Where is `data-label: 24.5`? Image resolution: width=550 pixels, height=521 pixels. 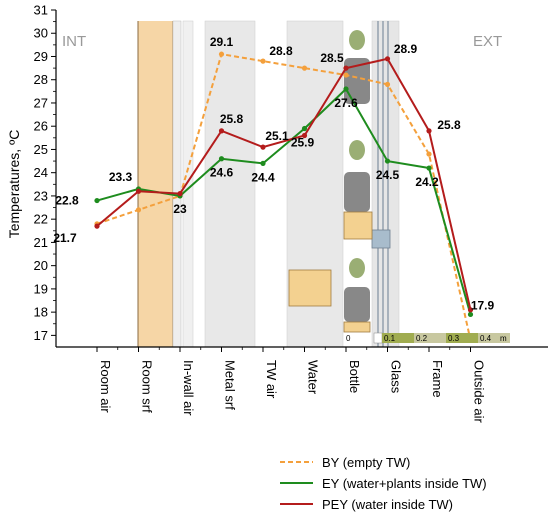
data-label: 24.5 is located at coordinates (388, 175).